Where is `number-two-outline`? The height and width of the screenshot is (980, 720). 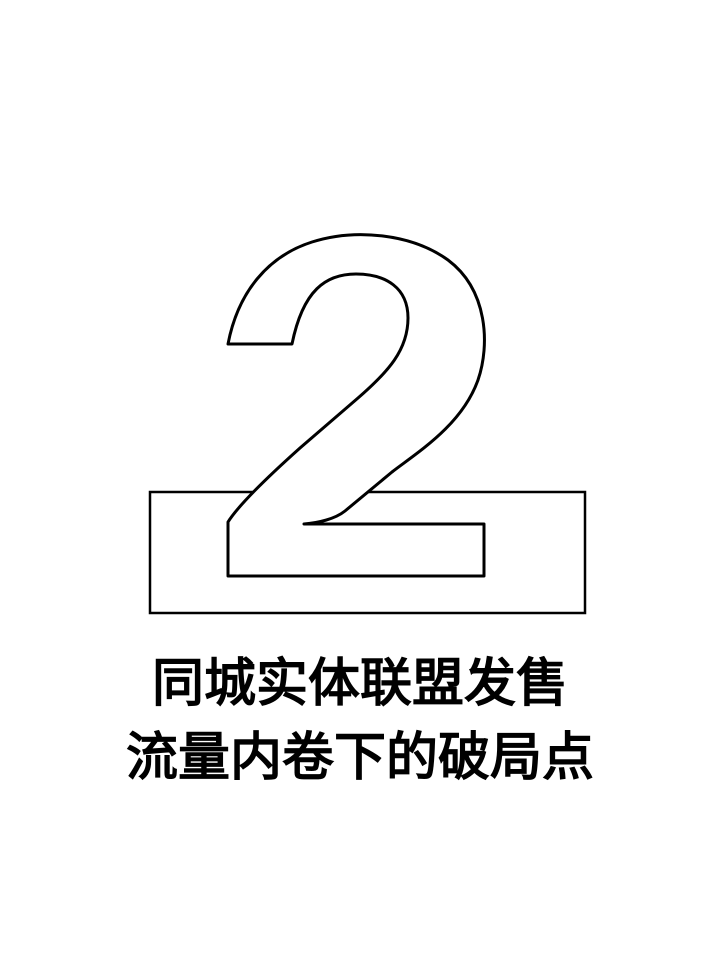
number-two-outline is located at coordinates (356, 405).